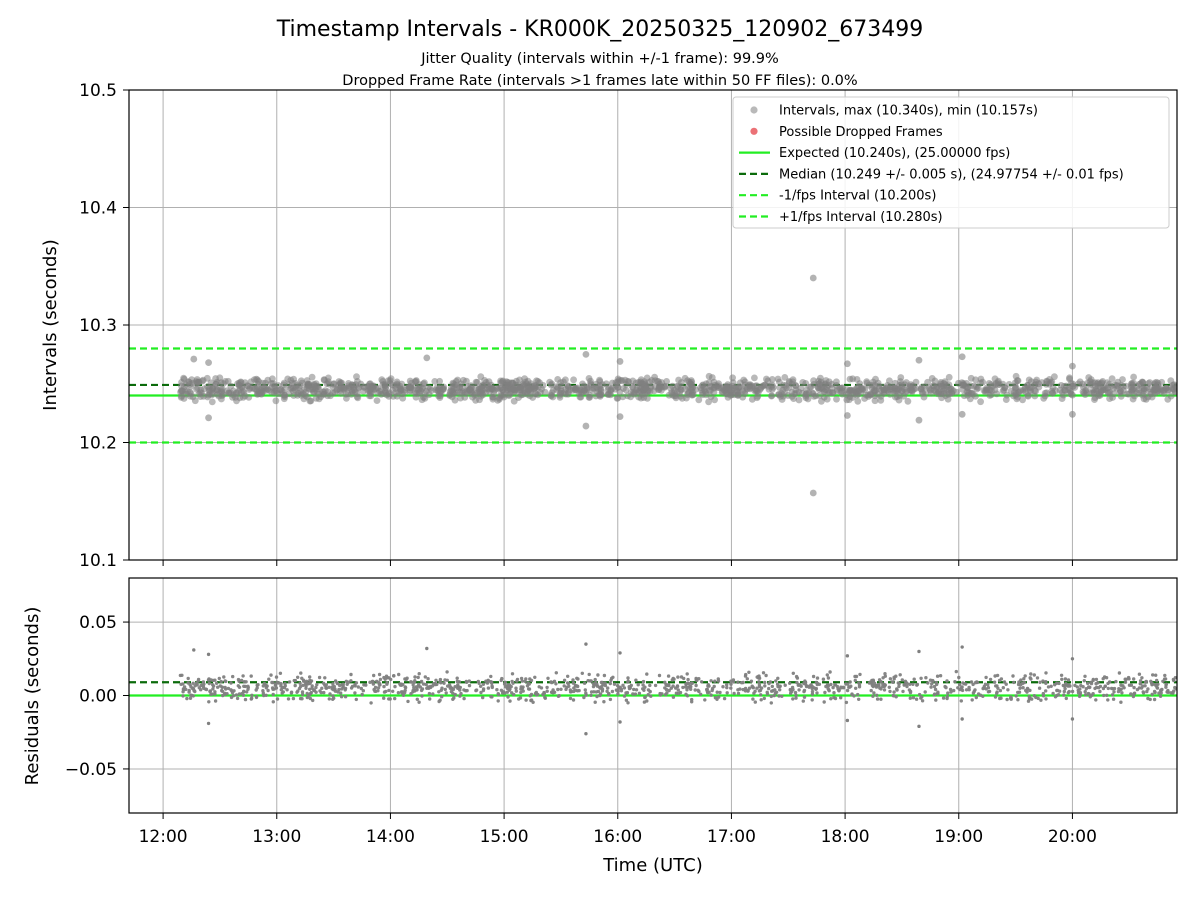 The width and height of the screenshot is (1200, 900). I want to click on y-tick-label: −0.05, so click(91, 770).